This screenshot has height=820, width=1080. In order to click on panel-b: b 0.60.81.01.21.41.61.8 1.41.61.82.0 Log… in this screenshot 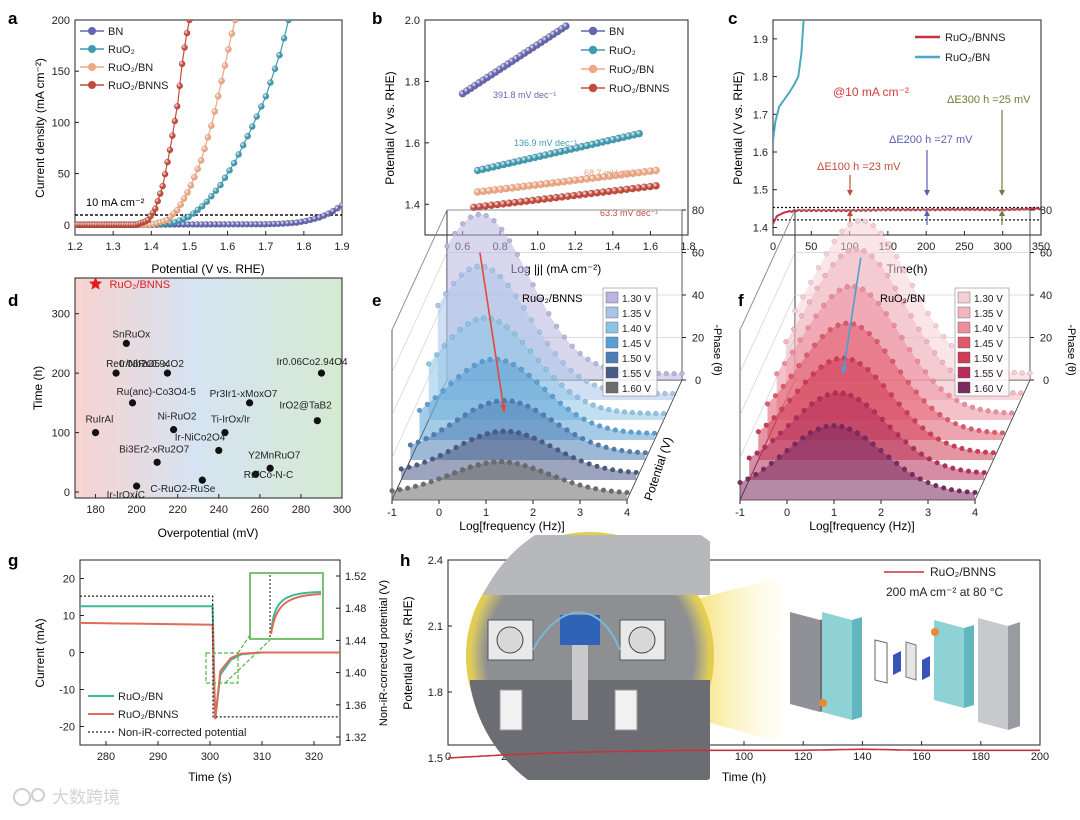, I will do `click(534, 142)`.